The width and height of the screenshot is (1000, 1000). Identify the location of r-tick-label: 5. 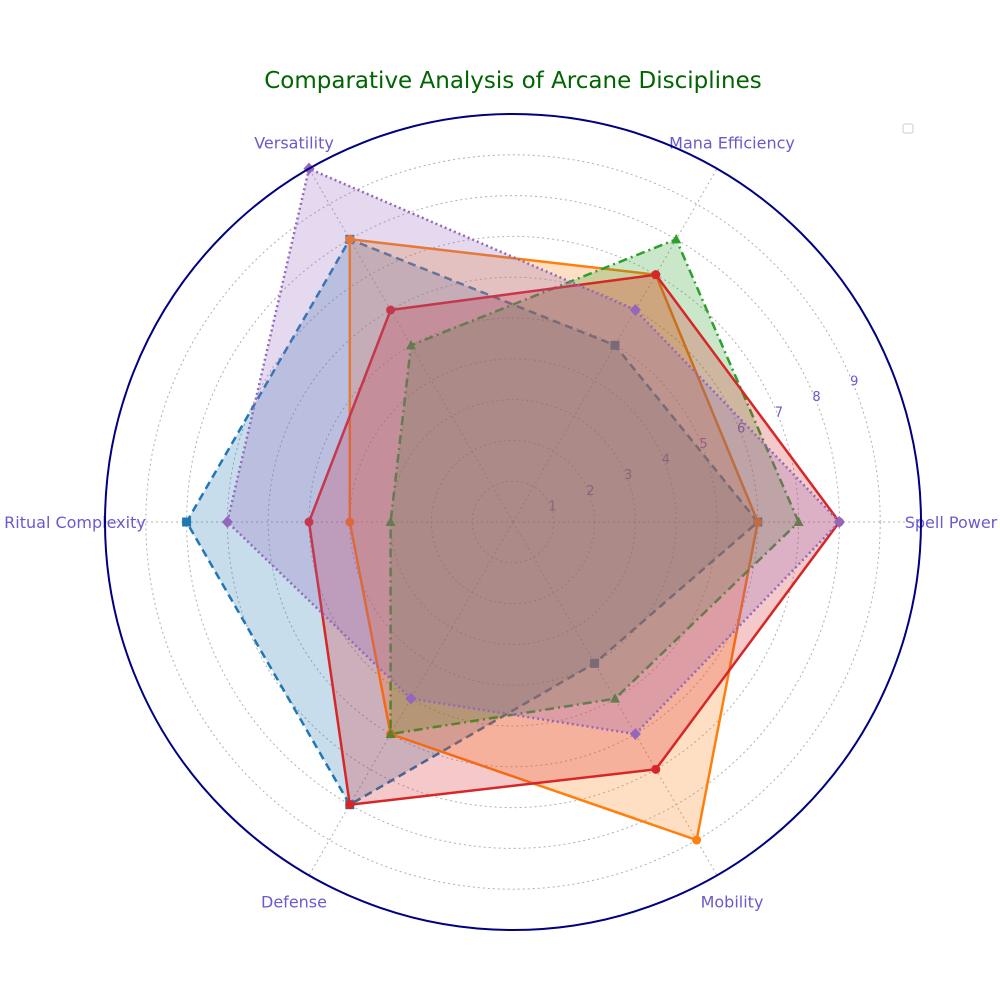
(703, 444).